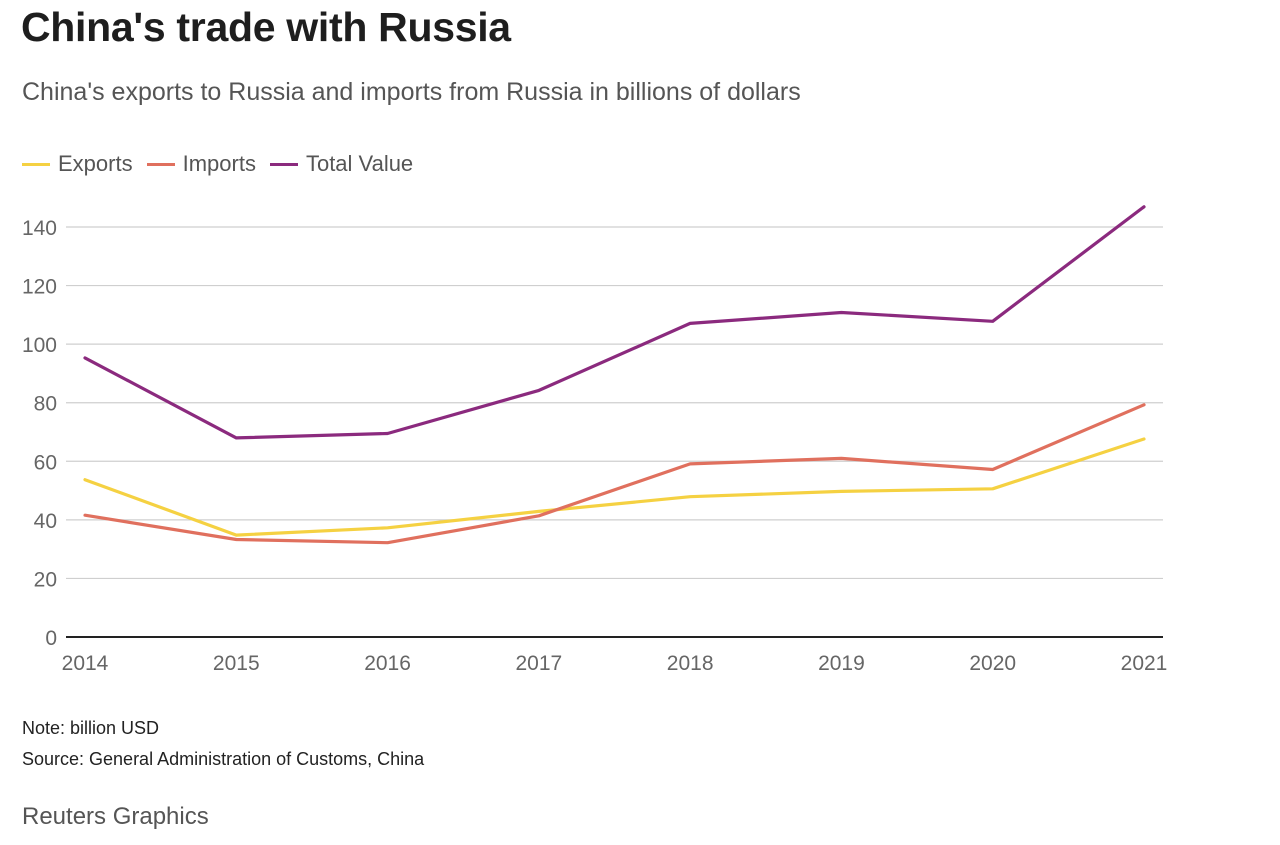 The image size is (1280, 845). Describe the element at coordinates (85, 663) in the screenshot. I see `x-tick-label: 2014` at that location.